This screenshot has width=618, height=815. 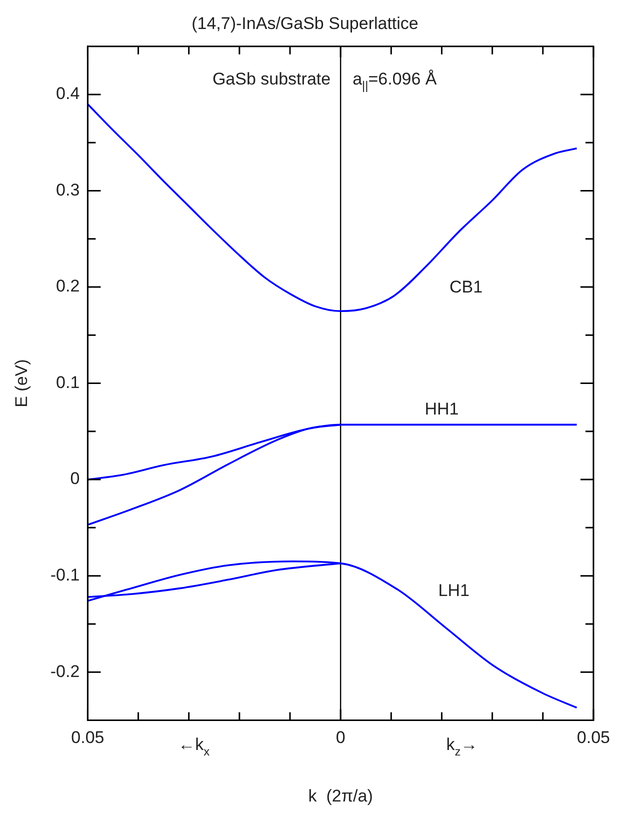 What do you see at coordinates (271, 78) in the screenshot?
I see `annotation: GaSb substrate` at bounding box center [271, 78].